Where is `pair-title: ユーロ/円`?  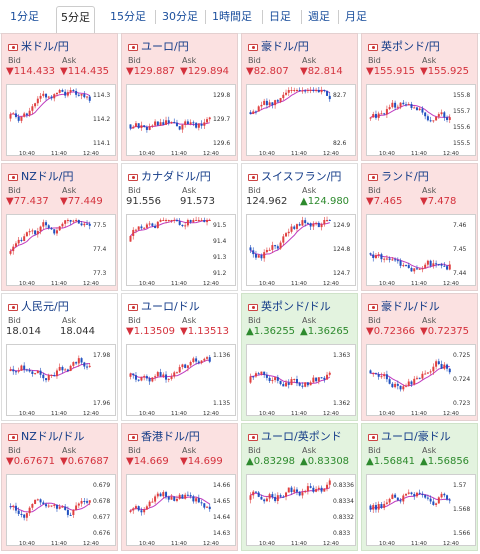
pair-title: ユーロ/円 is located at coordinates (158, 46).